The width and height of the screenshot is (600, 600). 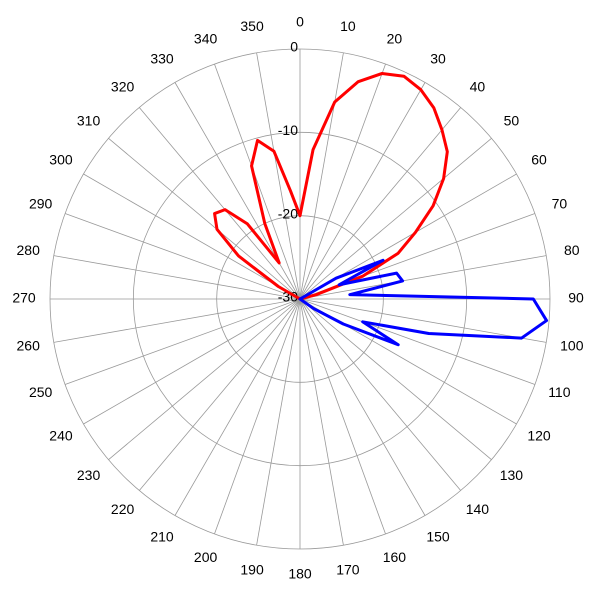 What do you see at coordinates (478, 86) in the screenshot?
I see `angle-tick-label: 40` at bounding box center [478, 86].